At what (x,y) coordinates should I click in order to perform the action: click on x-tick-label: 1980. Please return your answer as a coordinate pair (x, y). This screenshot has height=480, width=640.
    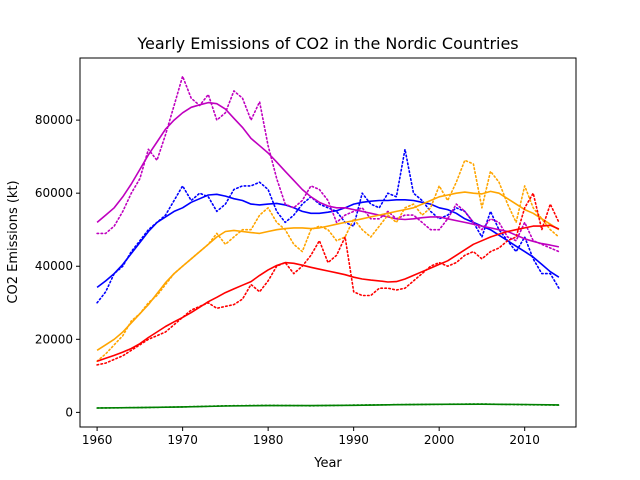
    Looking at the image, I should click on (268, 440).